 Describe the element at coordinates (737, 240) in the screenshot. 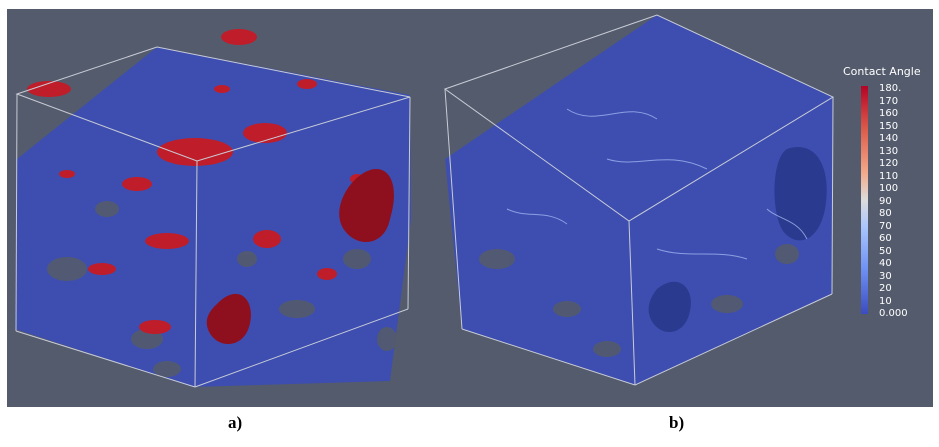

I see `flat-pore-walls-b` at that location.